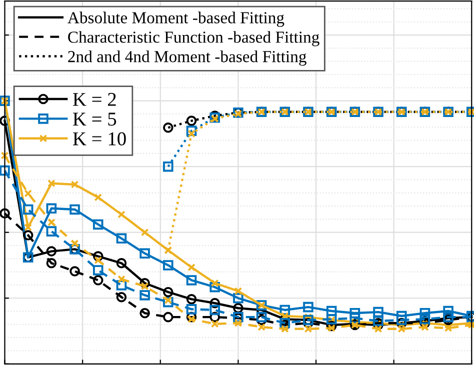 This screenshot has width=474, height=365. Describe the element at coordinates (94, 119) in the screenshot. I see `legend-label: K = 5` at that location.